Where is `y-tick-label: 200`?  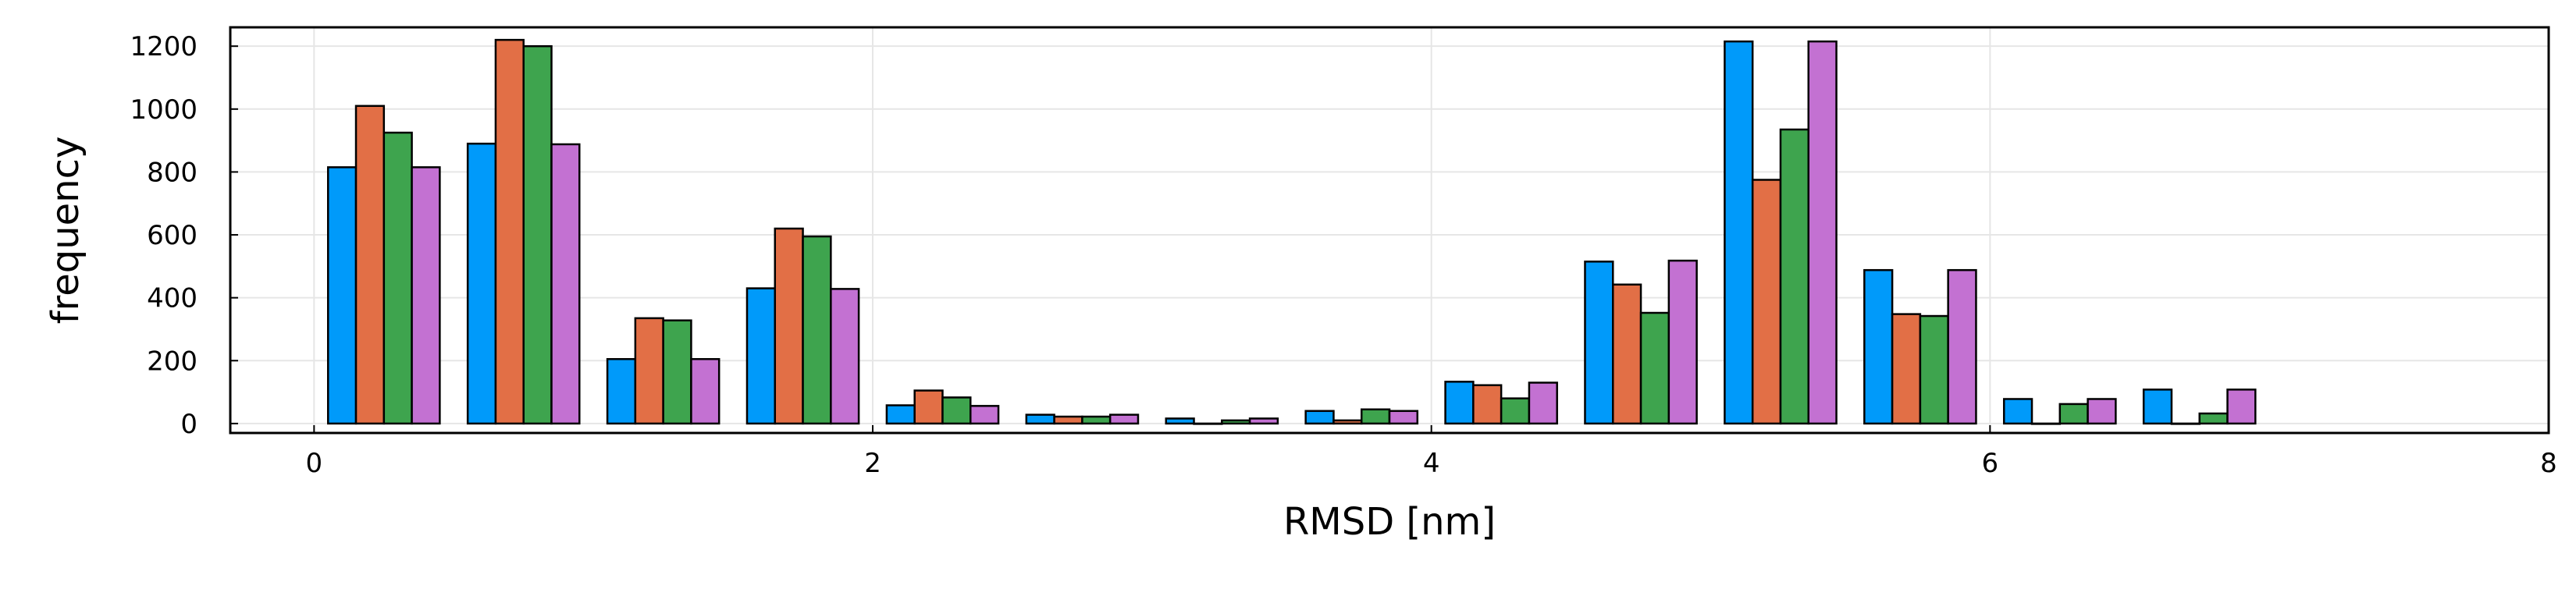
y-tick-label: 200 is located at coordinates (172, 361).